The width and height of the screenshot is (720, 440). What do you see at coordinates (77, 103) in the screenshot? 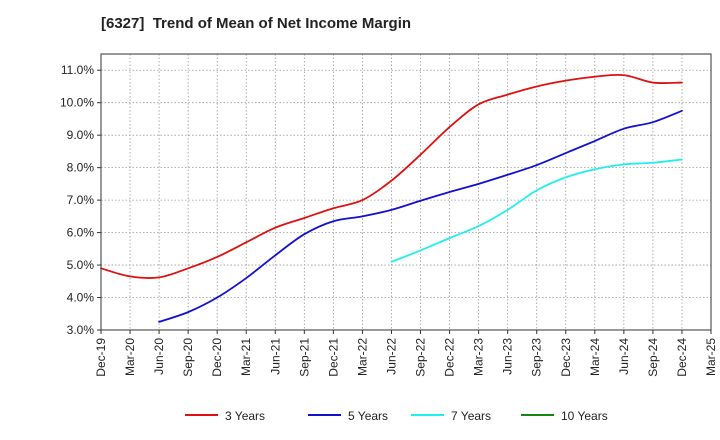
I see `y-tick-label: 10.0%` at bounding box center [77, 103].